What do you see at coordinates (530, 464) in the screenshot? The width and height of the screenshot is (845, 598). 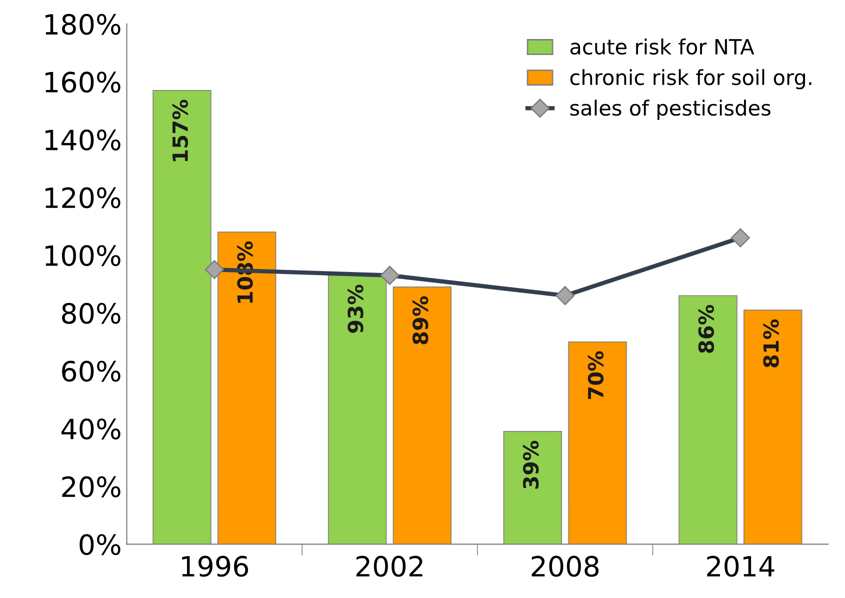 I see `data-label: 39%` at bounding box center [530, 464].